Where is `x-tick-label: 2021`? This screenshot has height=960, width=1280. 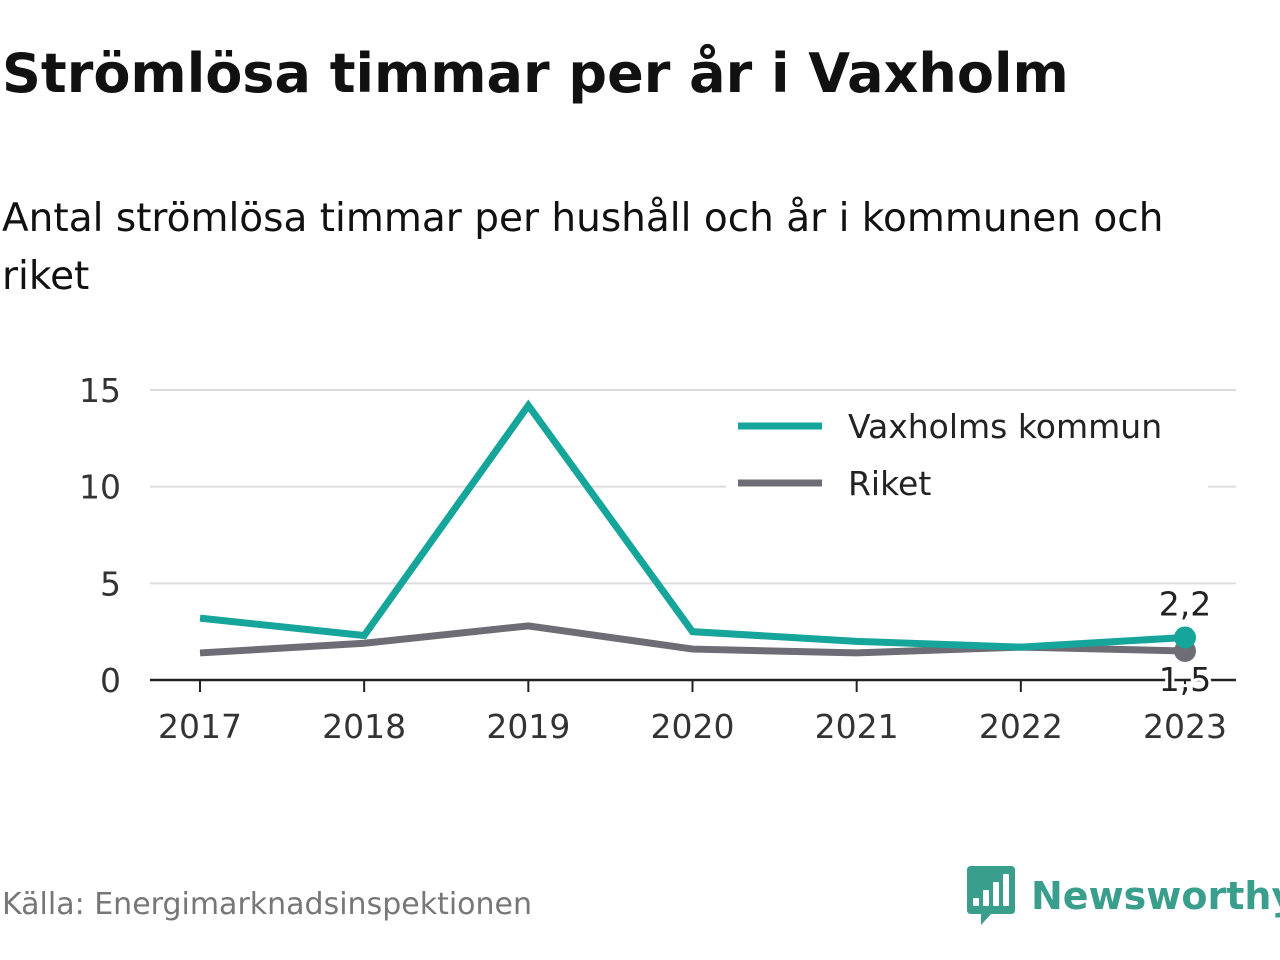
x-tick-label: 2021 is located at coordinates (857, 726).